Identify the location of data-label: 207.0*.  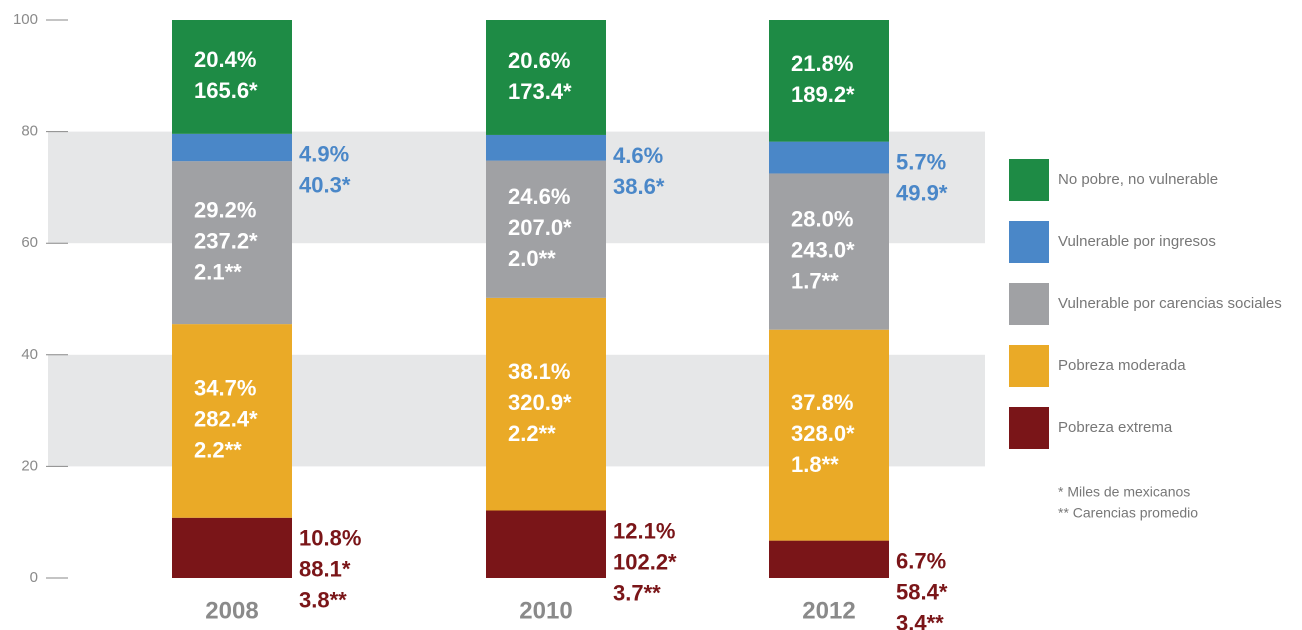
(540, 227).